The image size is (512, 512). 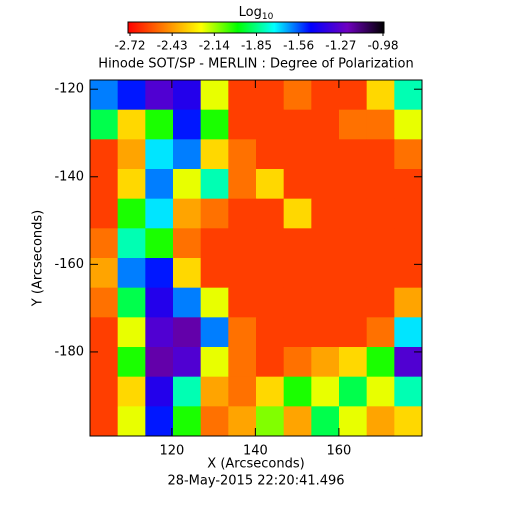 I want to click on colorbar-tick-label: -1.56, so click(x=298, y=46).